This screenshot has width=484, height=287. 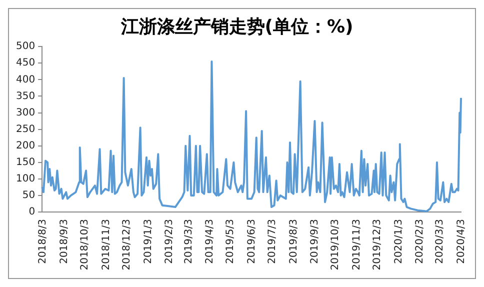 I want to click on y-tick-label: 150, so click(x=26, y=162).